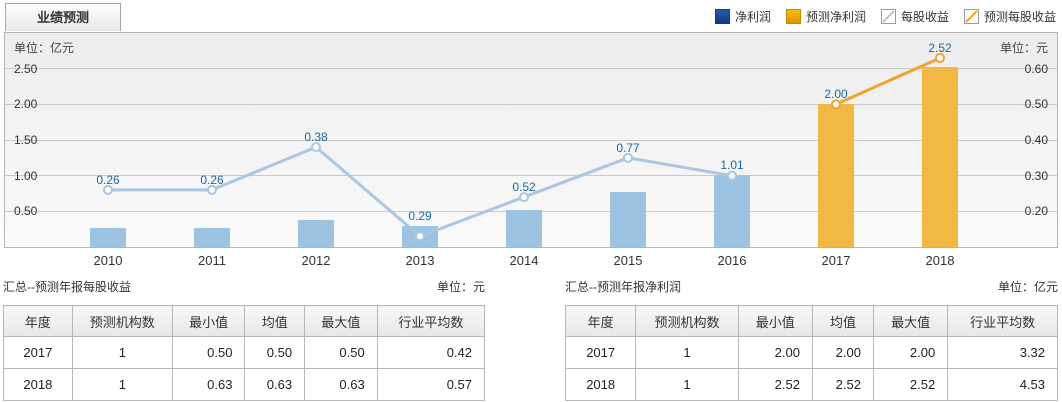 Image resolution: width=1062 pixels, height=402 pixels. Describe the element at coordinates (1023, 48) in the screenshot. I see `right-axis-unit: 单位：元` at that location.